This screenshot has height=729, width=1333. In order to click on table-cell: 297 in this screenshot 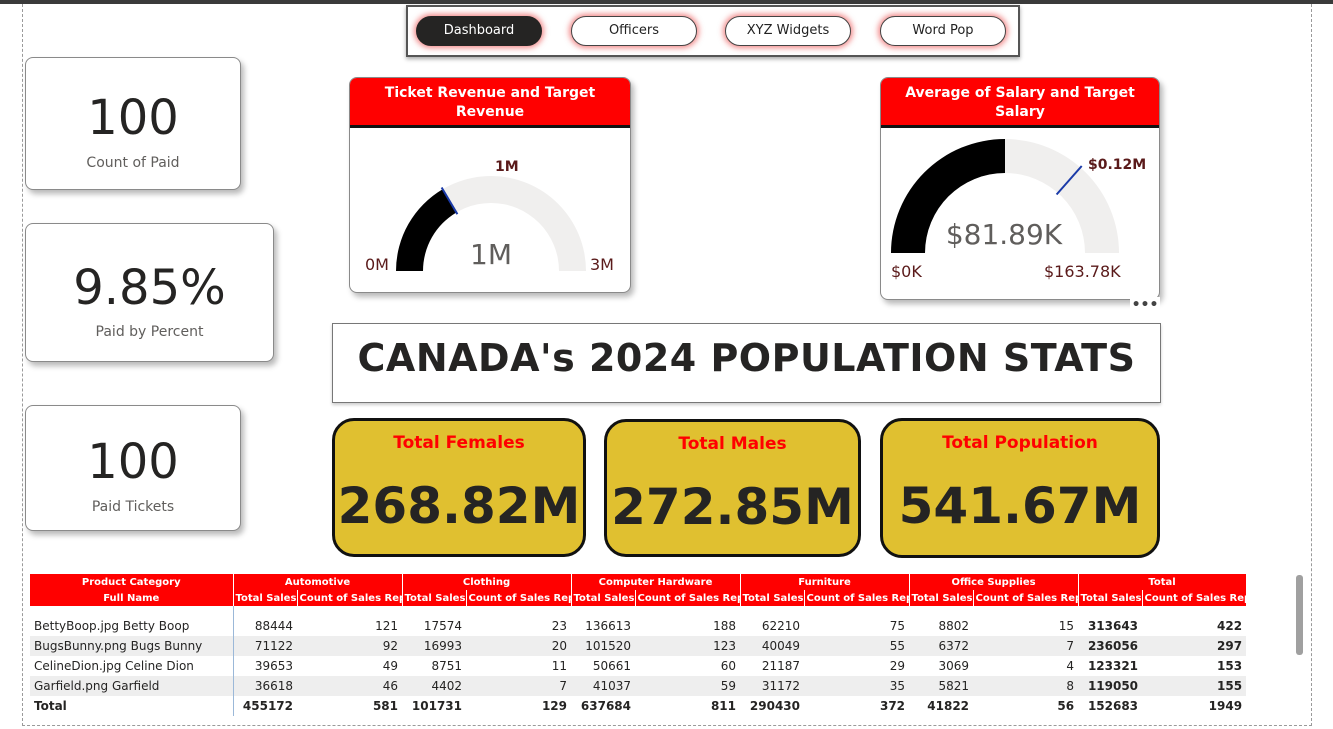, I will do `click(1194, 646)`.